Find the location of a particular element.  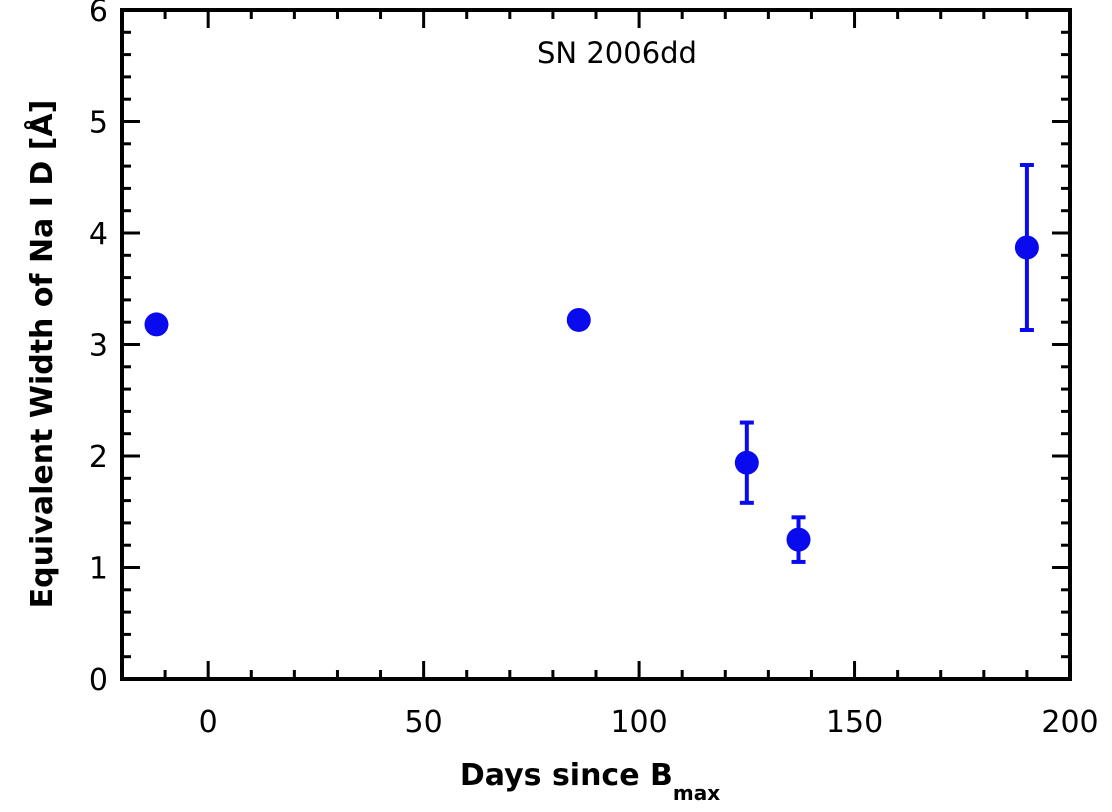

x-axis-label-main: Days since B is located at coordinates (566, 775).